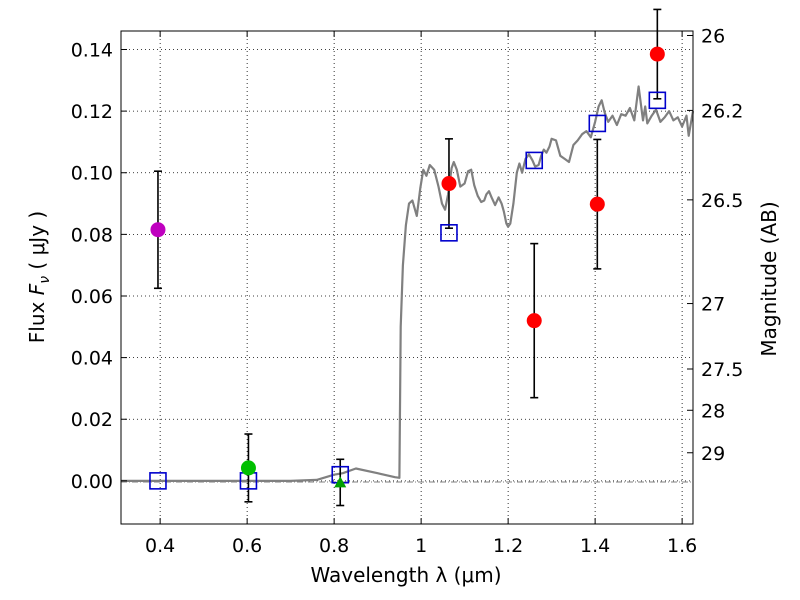 Image resolution: width=800 pixels, height=600 pixels. What do you see at coordinates (713, 454) in the screenshot?
I see `magnitude-tick-label: 29` at bounding box center [713, 454].